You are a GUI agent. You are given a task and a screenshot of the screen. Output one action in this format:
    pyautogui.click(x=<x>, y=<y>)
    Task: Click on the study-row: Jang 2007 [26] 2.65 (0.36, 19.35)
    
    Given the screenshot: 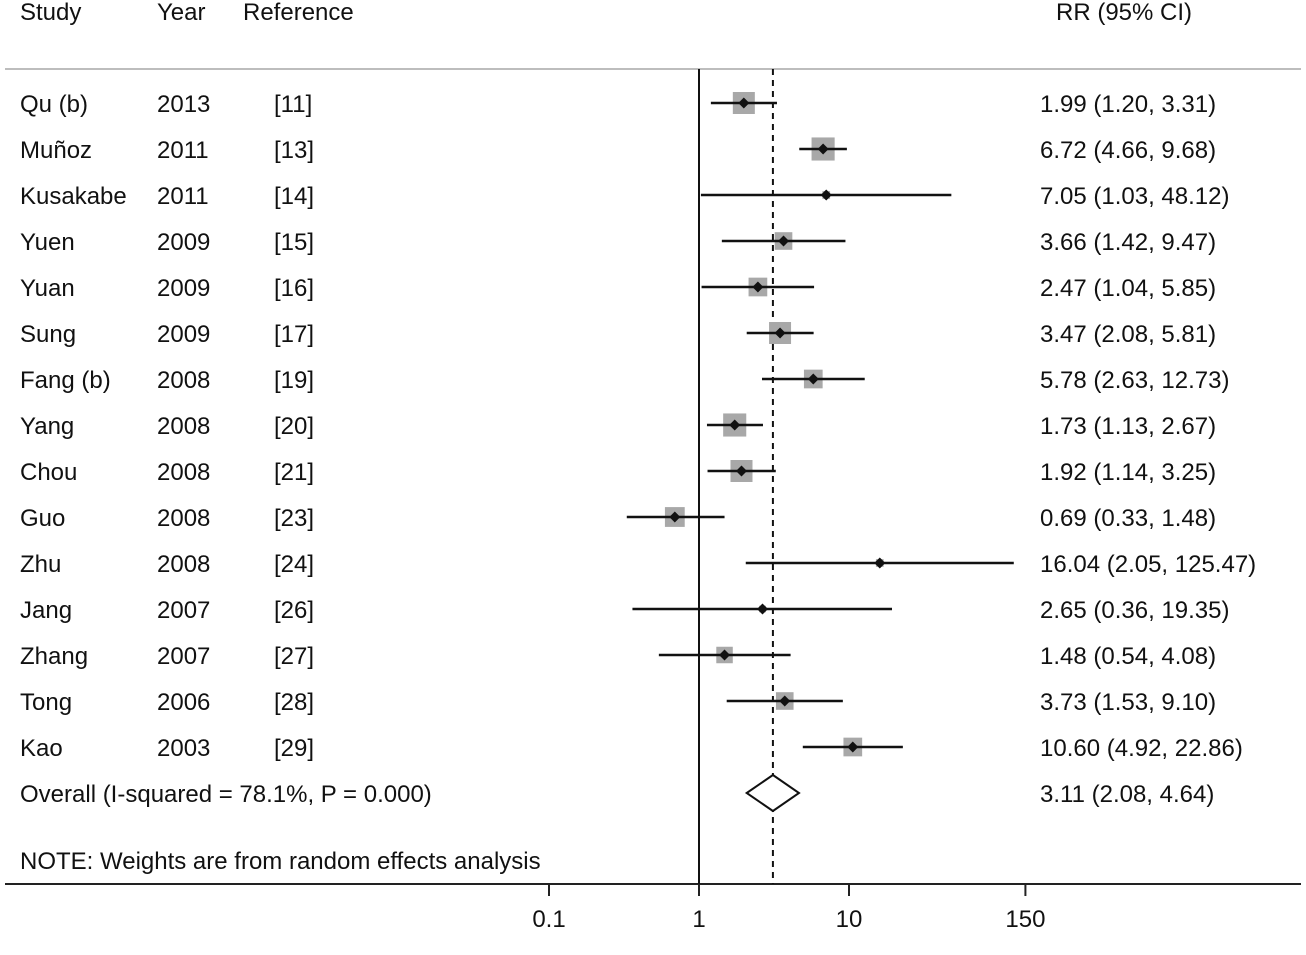 What is the action you would take?
    pyautogui.click(x=624, y=610)
    